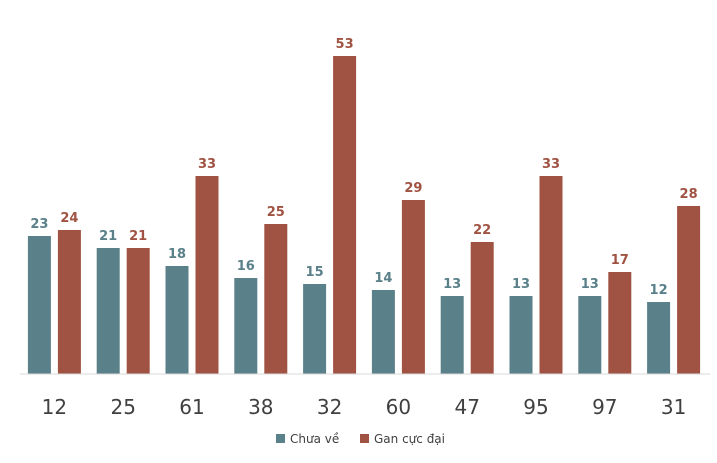 The width and height of the screenshot is (717, 463). I want to click on category-label-47: 47, so click(466, 407).